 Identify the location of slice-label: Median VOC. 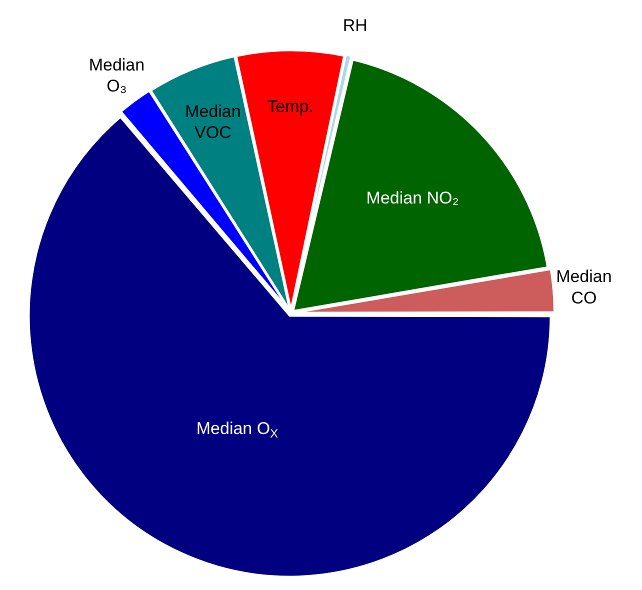
(213, 122).